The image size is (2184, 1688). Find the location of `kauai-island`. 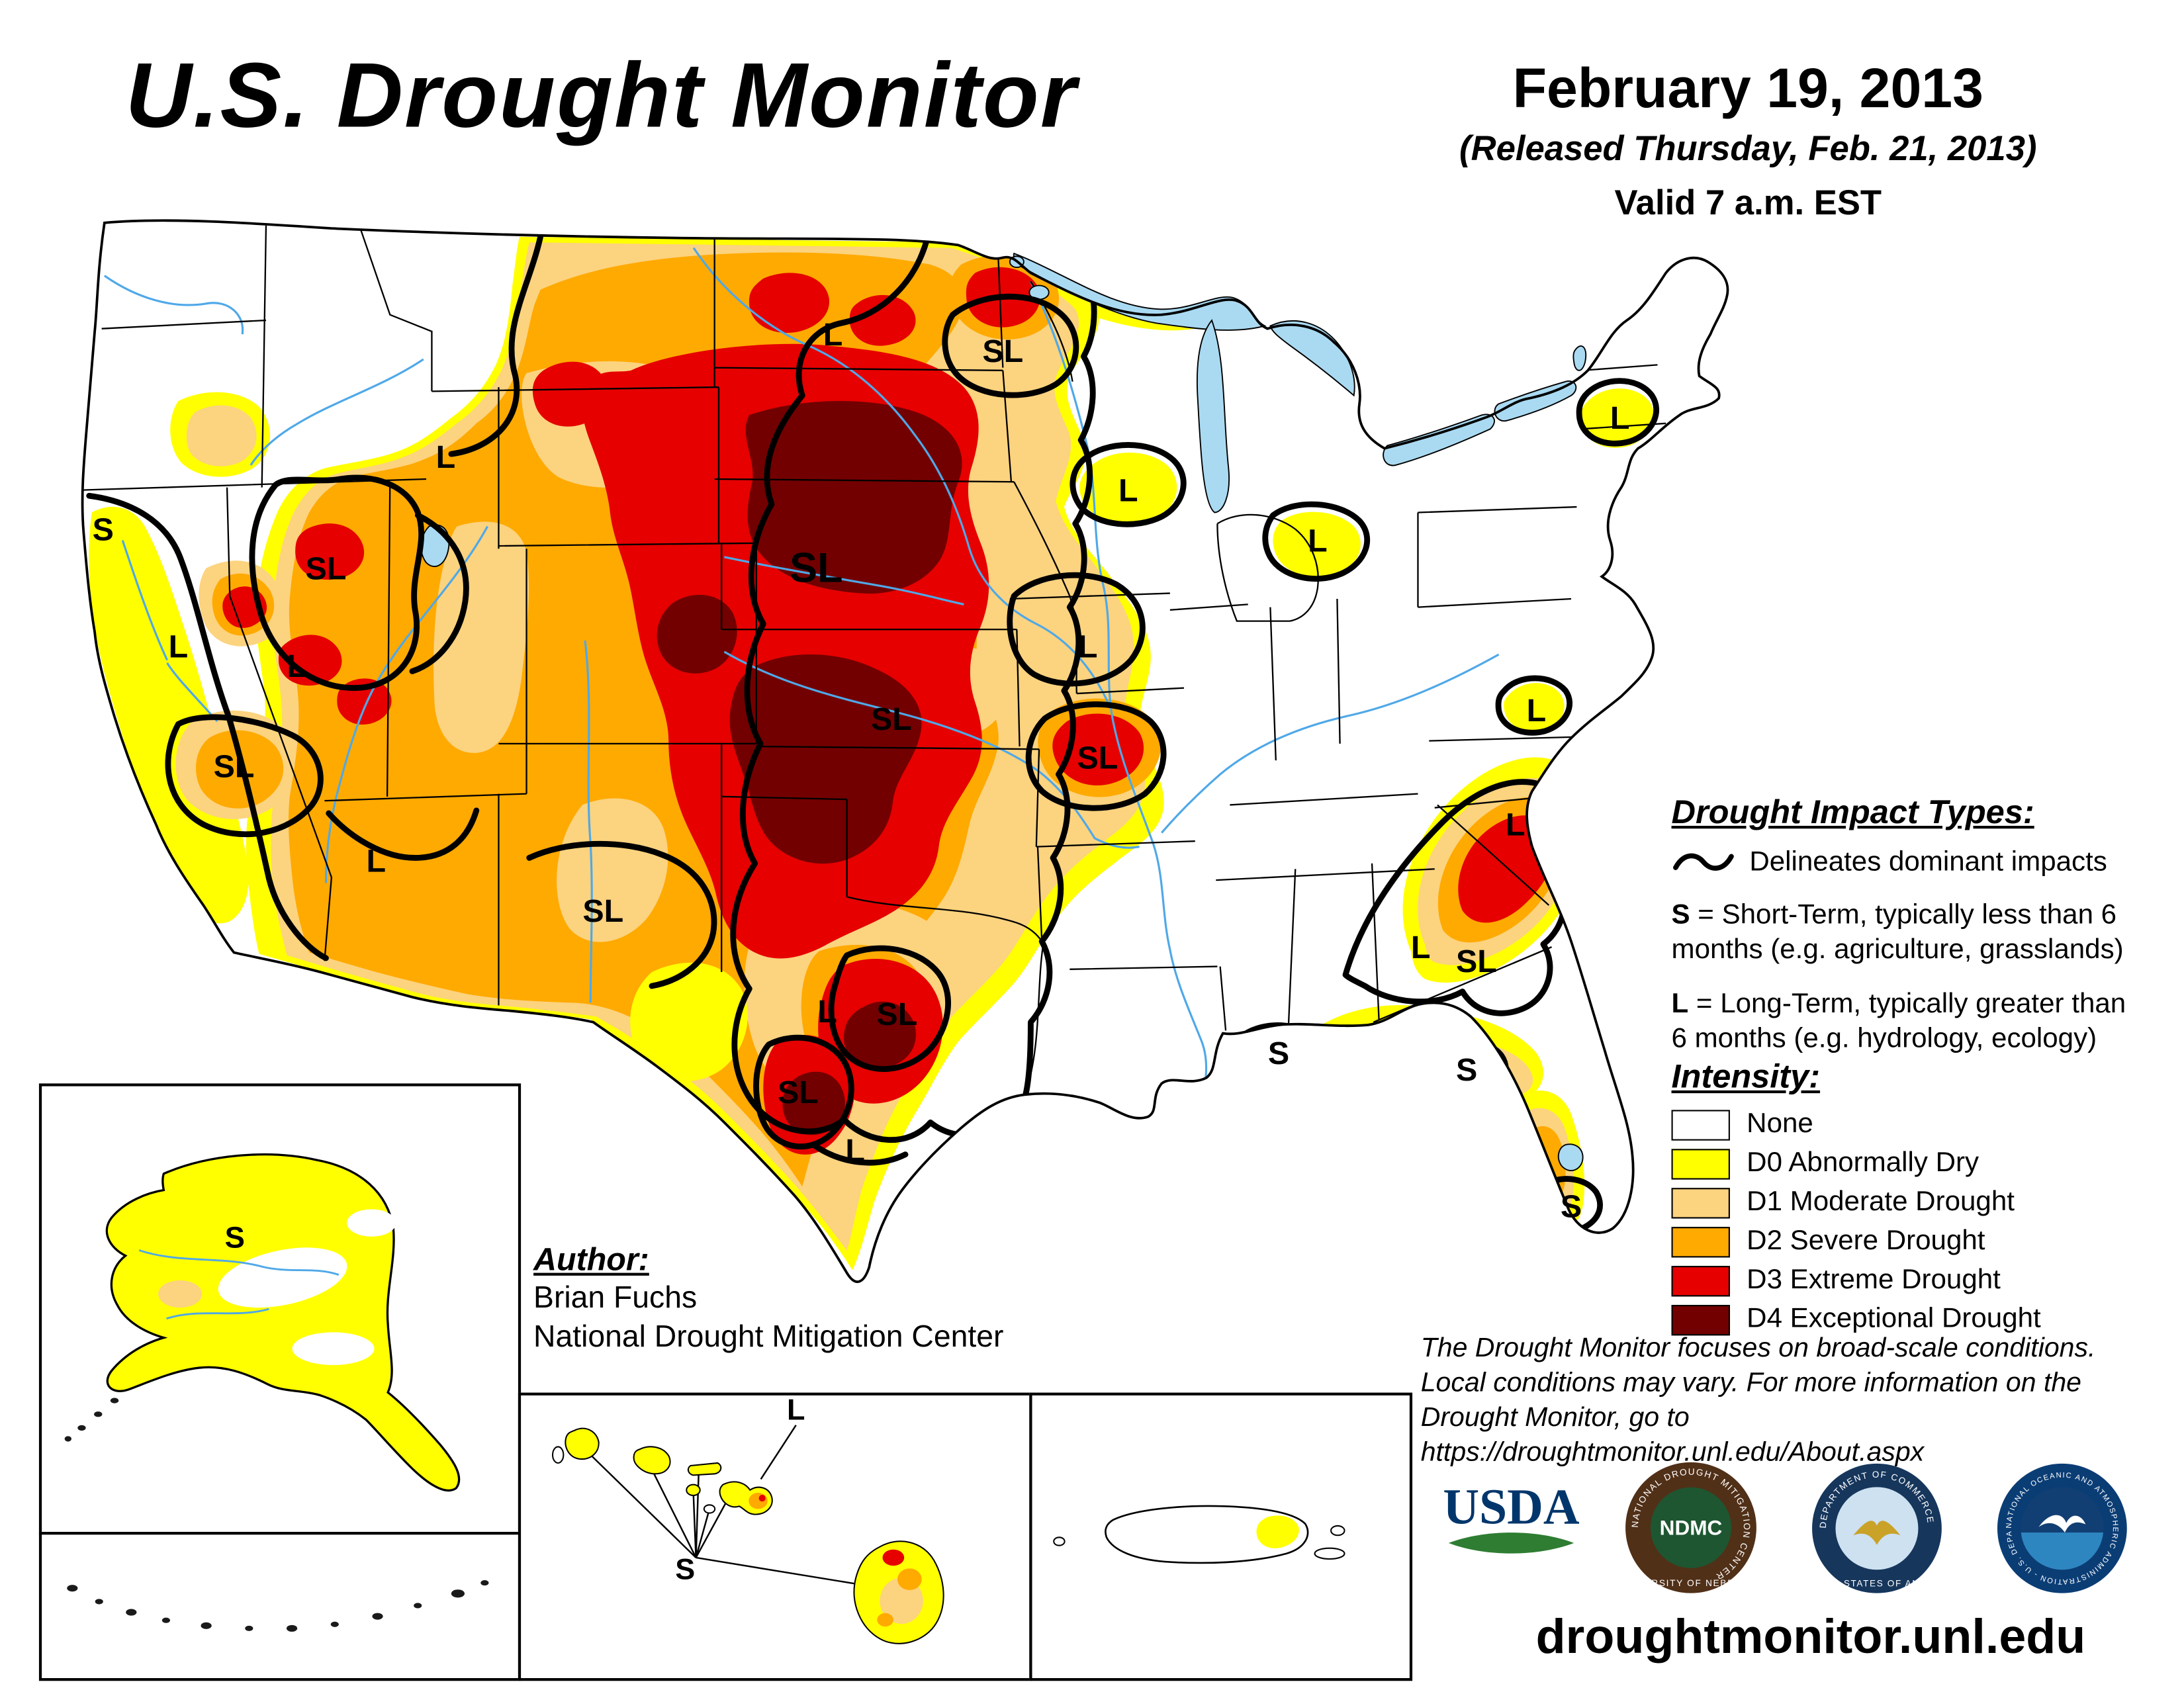

kauai-island is located at coordinates (582, 1443).